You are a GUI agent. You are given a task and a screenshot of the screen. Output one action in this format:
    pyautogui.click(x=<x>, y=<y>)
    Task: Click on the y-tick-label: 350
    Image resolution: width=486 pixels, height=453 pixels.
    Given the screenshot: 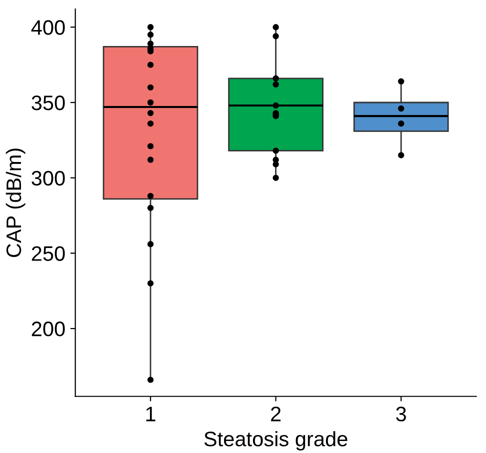 What is the action you would take?
    pyautogui.click(x=48, y=103)
    